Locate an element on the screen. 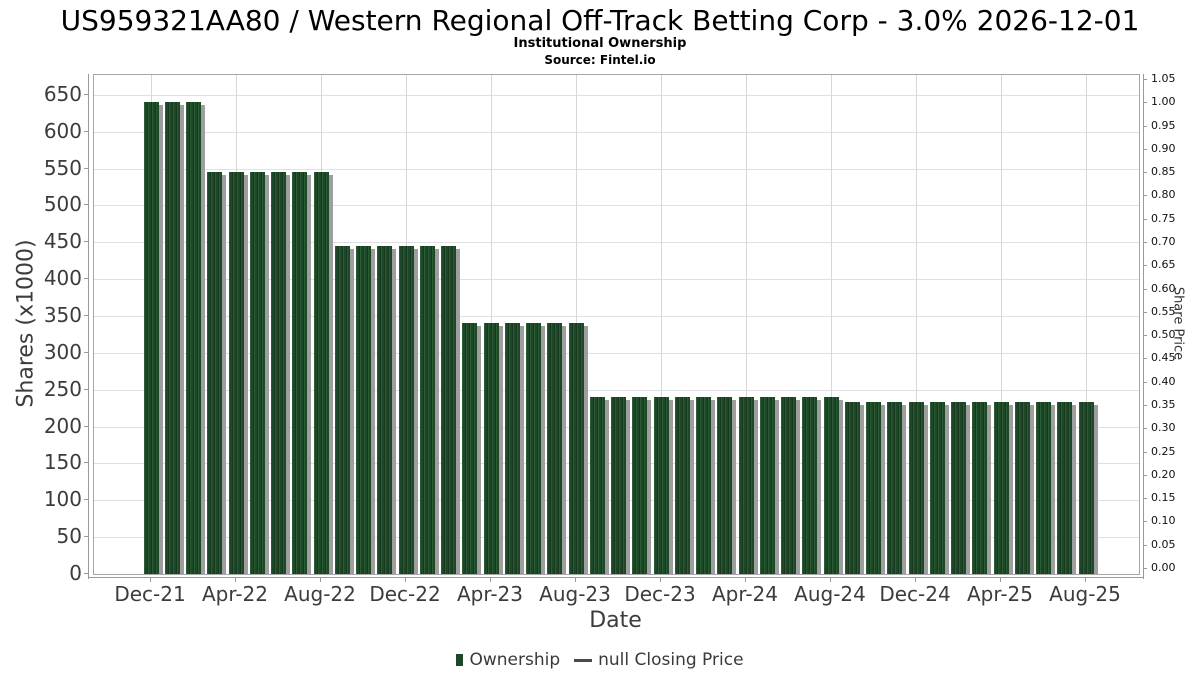 Image resolution: width=1200 pixels, height=675 pixels. y2-axis-tick-label: 1.00 is located at coordinates (1163, 102).